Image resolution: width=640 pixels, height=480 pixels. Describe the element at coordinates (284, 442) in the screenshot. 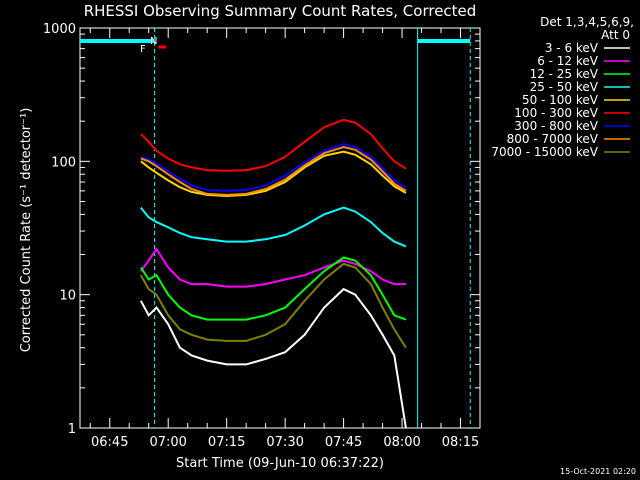

I see `x-tick-label: 07:30` at that location.